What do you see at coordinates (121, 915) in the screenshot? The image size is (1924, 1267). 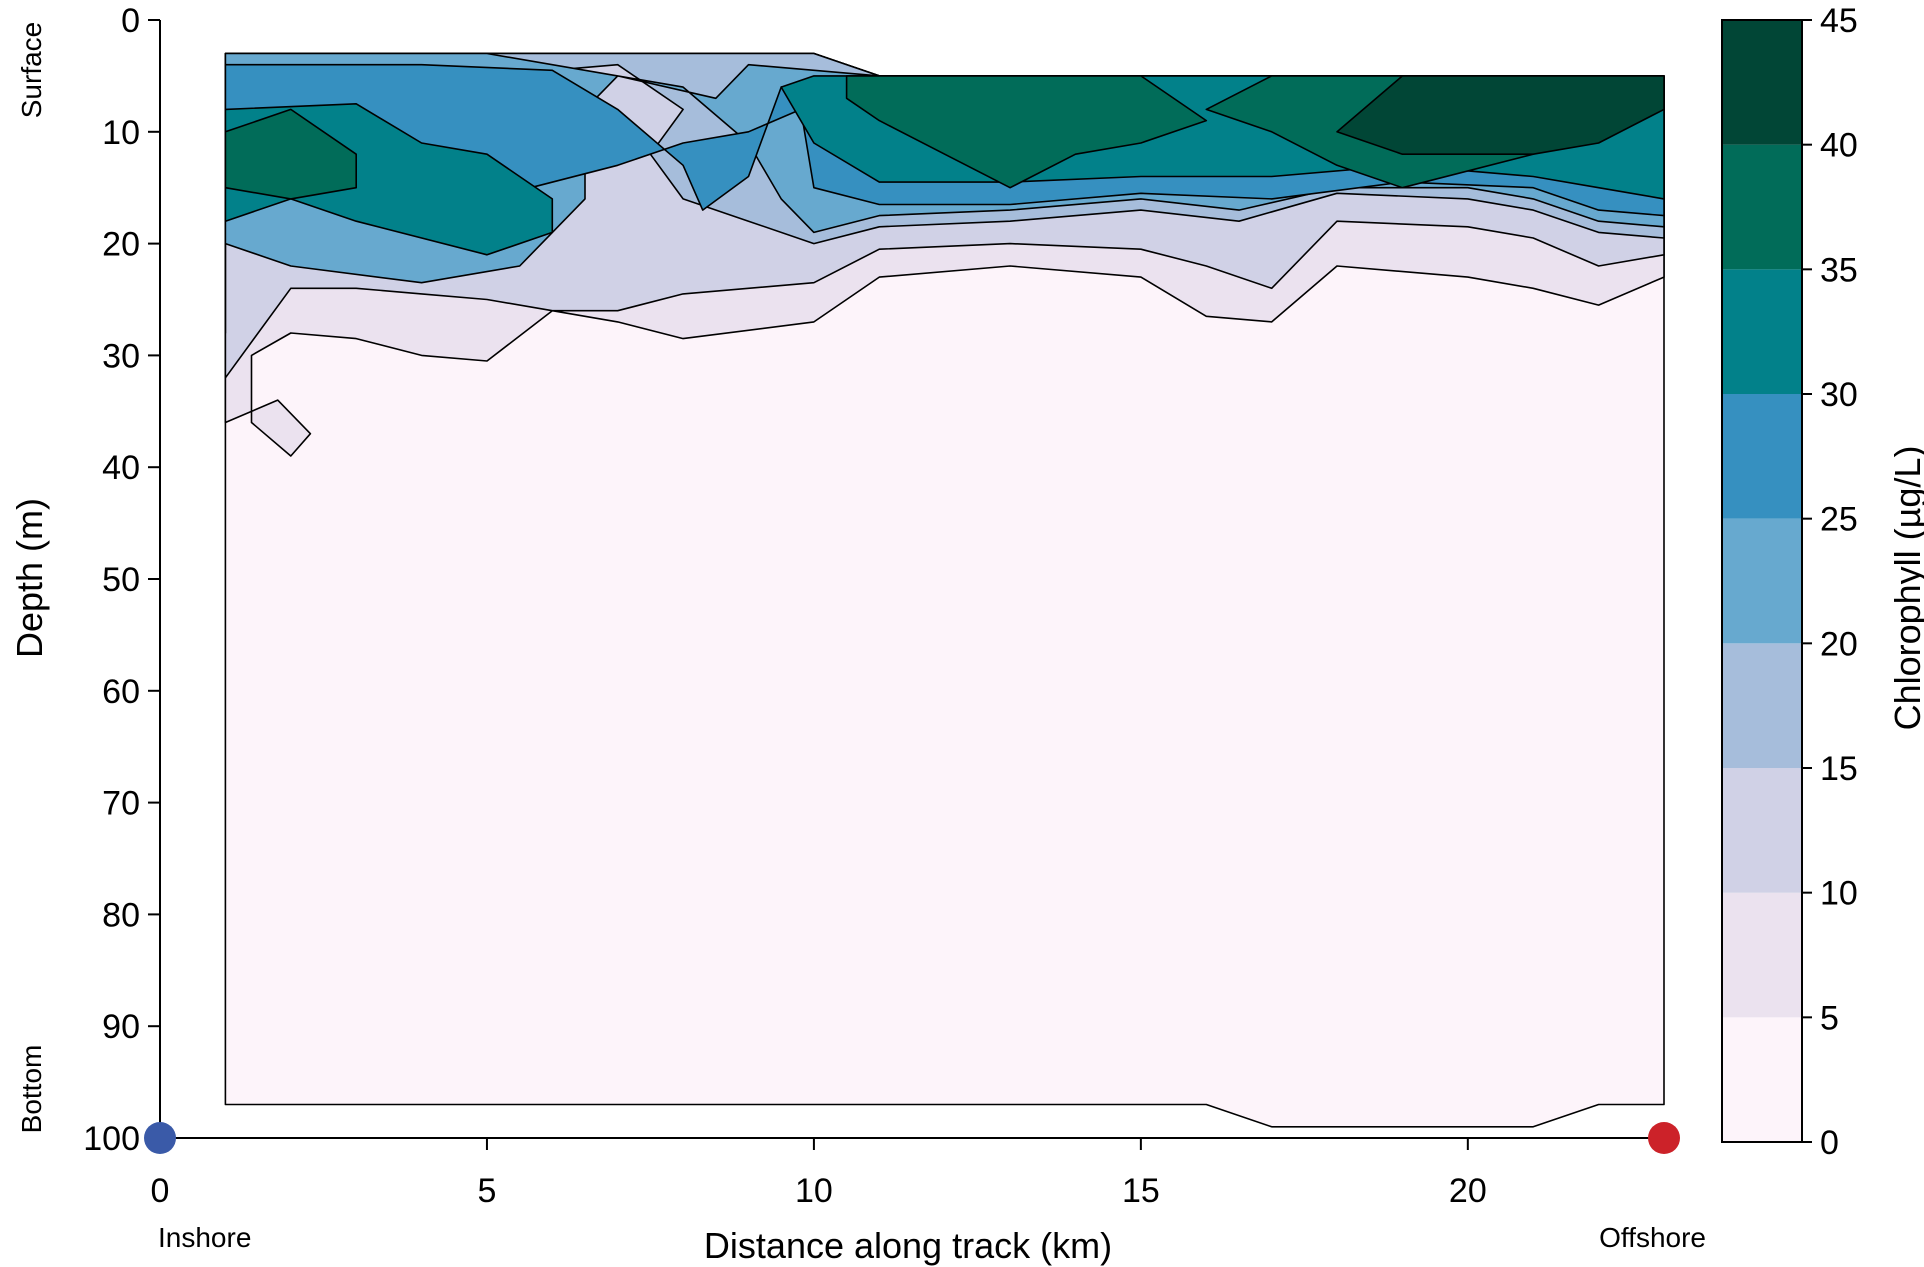 I see `y-tick-label-80: 80` at bounding box center [121, 915].